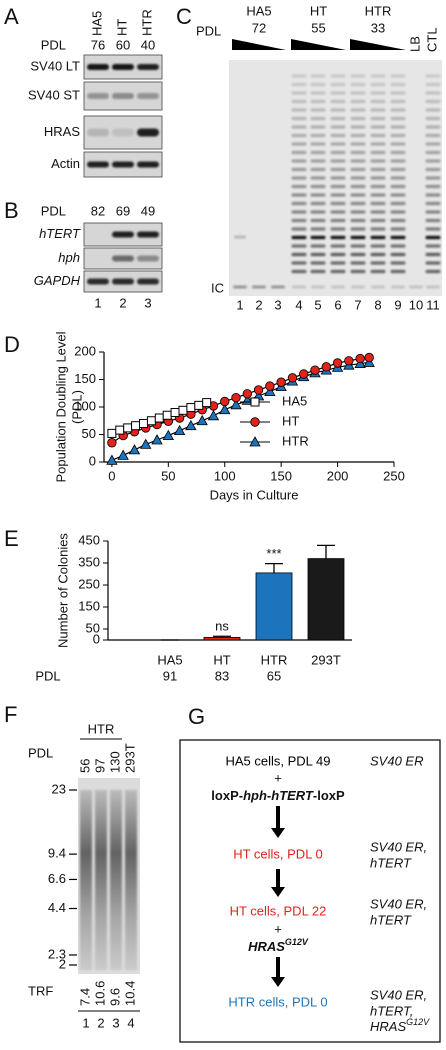  I want to click on y-tick-label: 0, so click(92, 460).